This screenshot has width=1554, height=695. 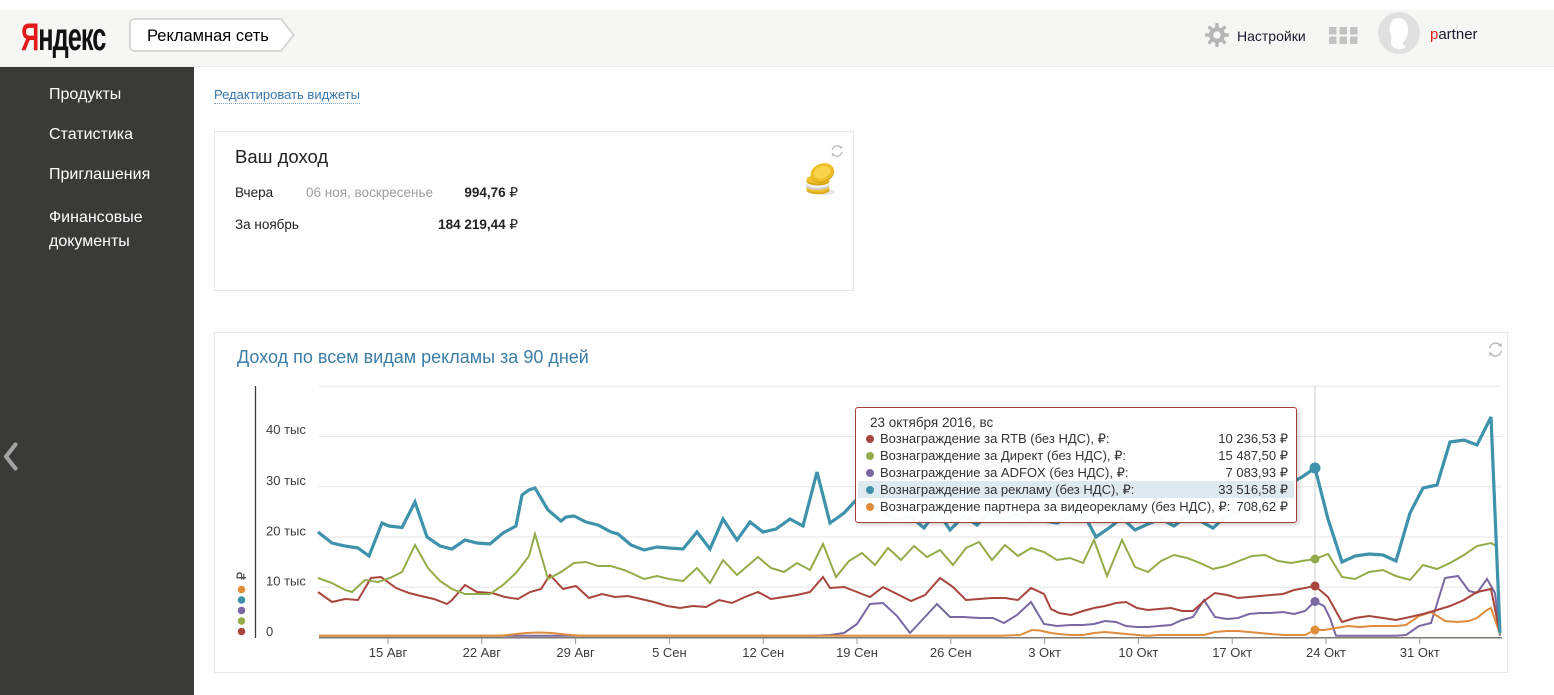 I want to click on svg-text: 31 Окт, so click(x=1420, y=652).